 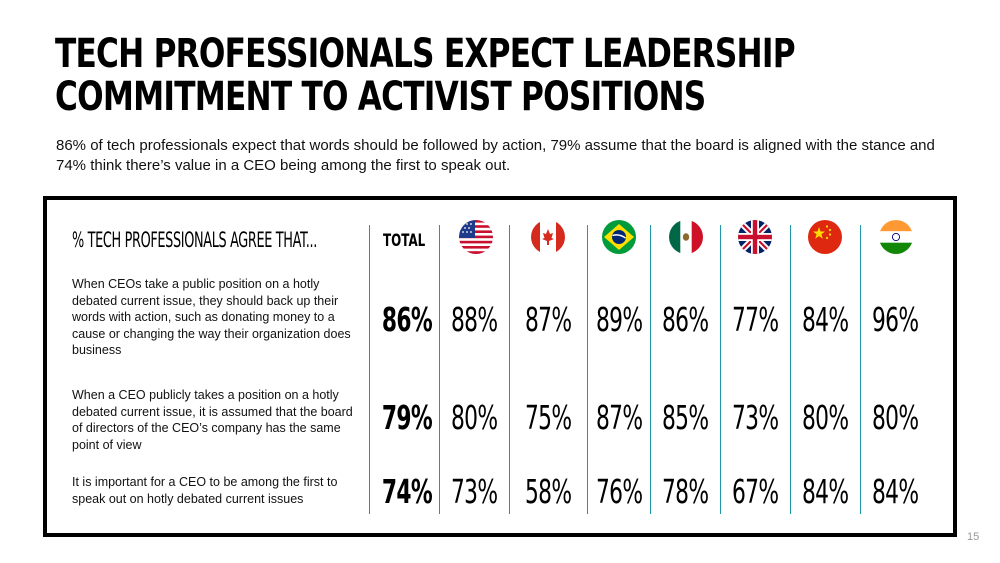 What do you see at coordinates (895, 491) in the screenshot?
I see `india-value: 84%` at bounding box center [895, 491].